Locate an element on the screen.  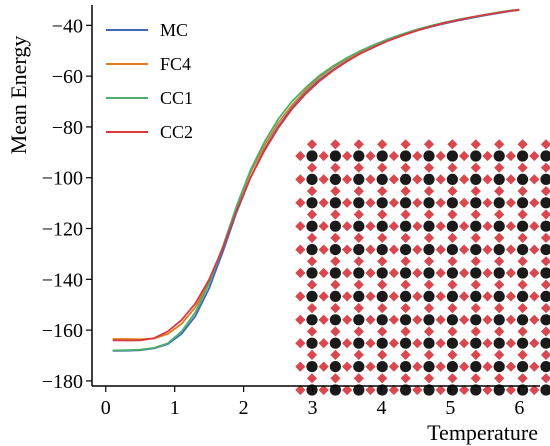
x-tick-label: 0 is located at coordinates (106, 408).